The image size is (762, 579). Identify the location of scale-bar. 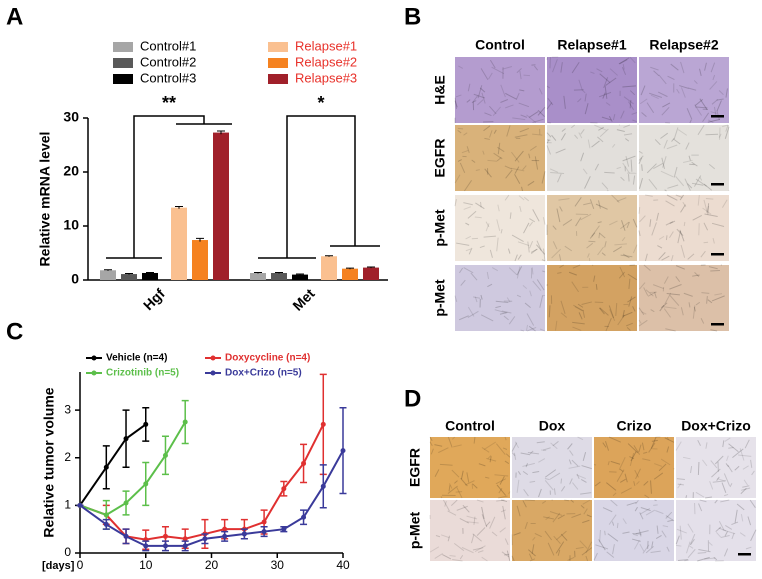
(717, 116).